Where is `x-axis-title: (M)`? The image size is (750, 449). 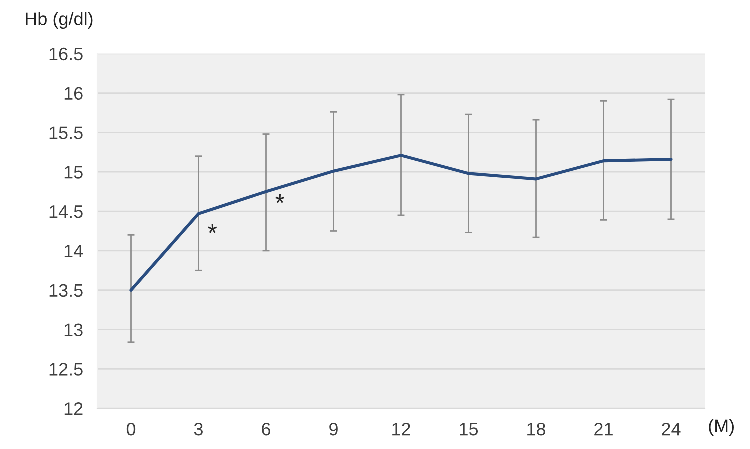 x-axis-title: (M) is located at coordinates (721, 427).